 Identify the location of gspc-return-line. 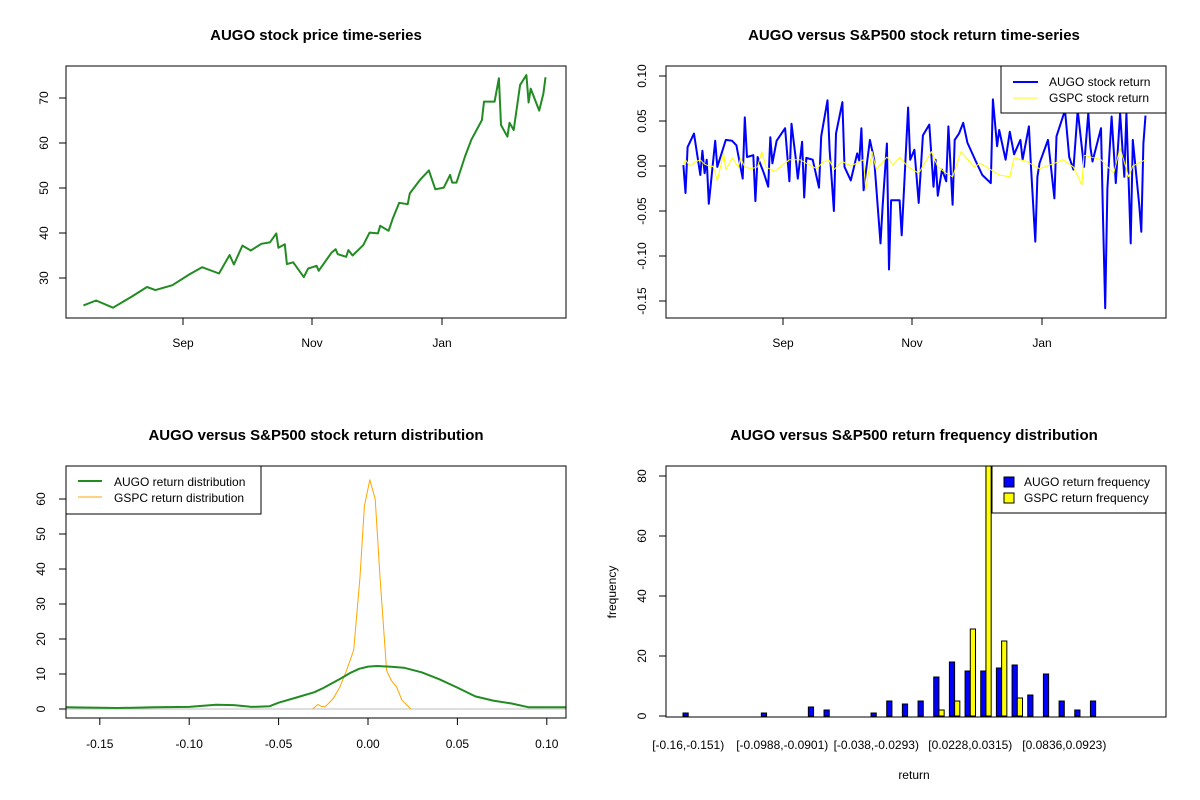
(914, 169).